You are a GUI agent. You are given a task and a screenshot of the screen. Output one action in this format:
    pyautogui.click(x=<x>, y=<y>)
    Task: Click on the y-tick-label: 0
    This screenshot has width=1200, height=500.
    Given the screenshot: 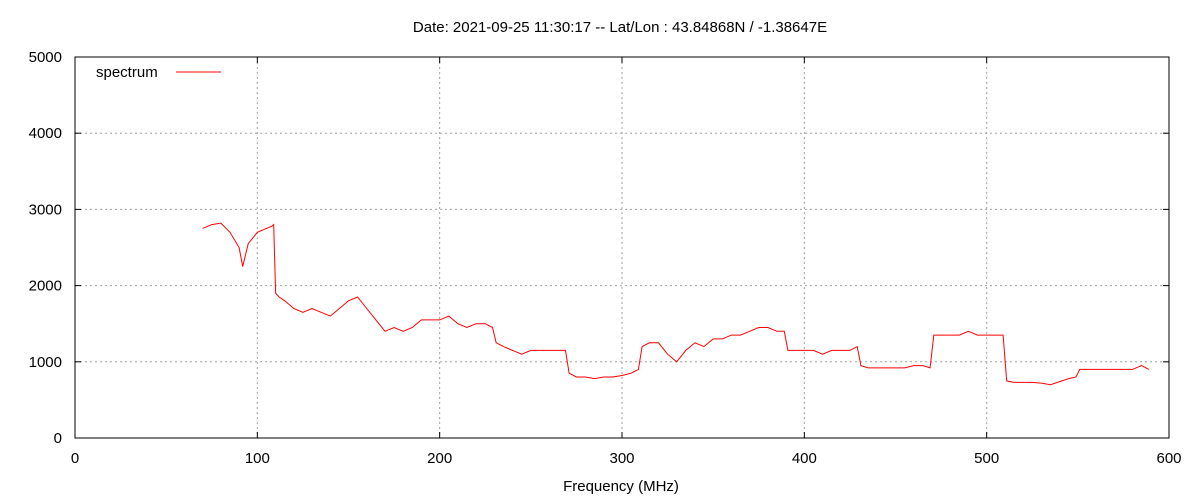 What is the action you would take?
    pyautogui.click(x=58, y=438)
    